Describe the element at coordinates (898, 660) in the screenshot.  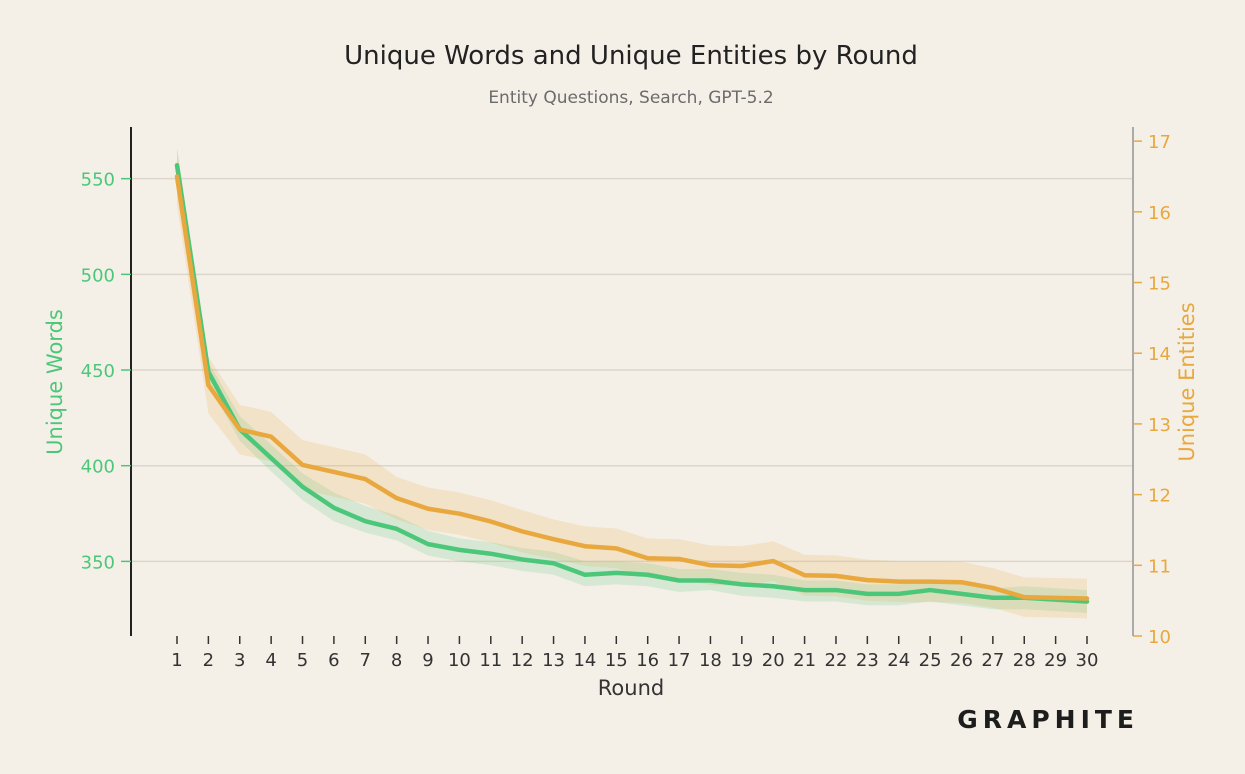
I see `x-tick-label: 24` at that location.